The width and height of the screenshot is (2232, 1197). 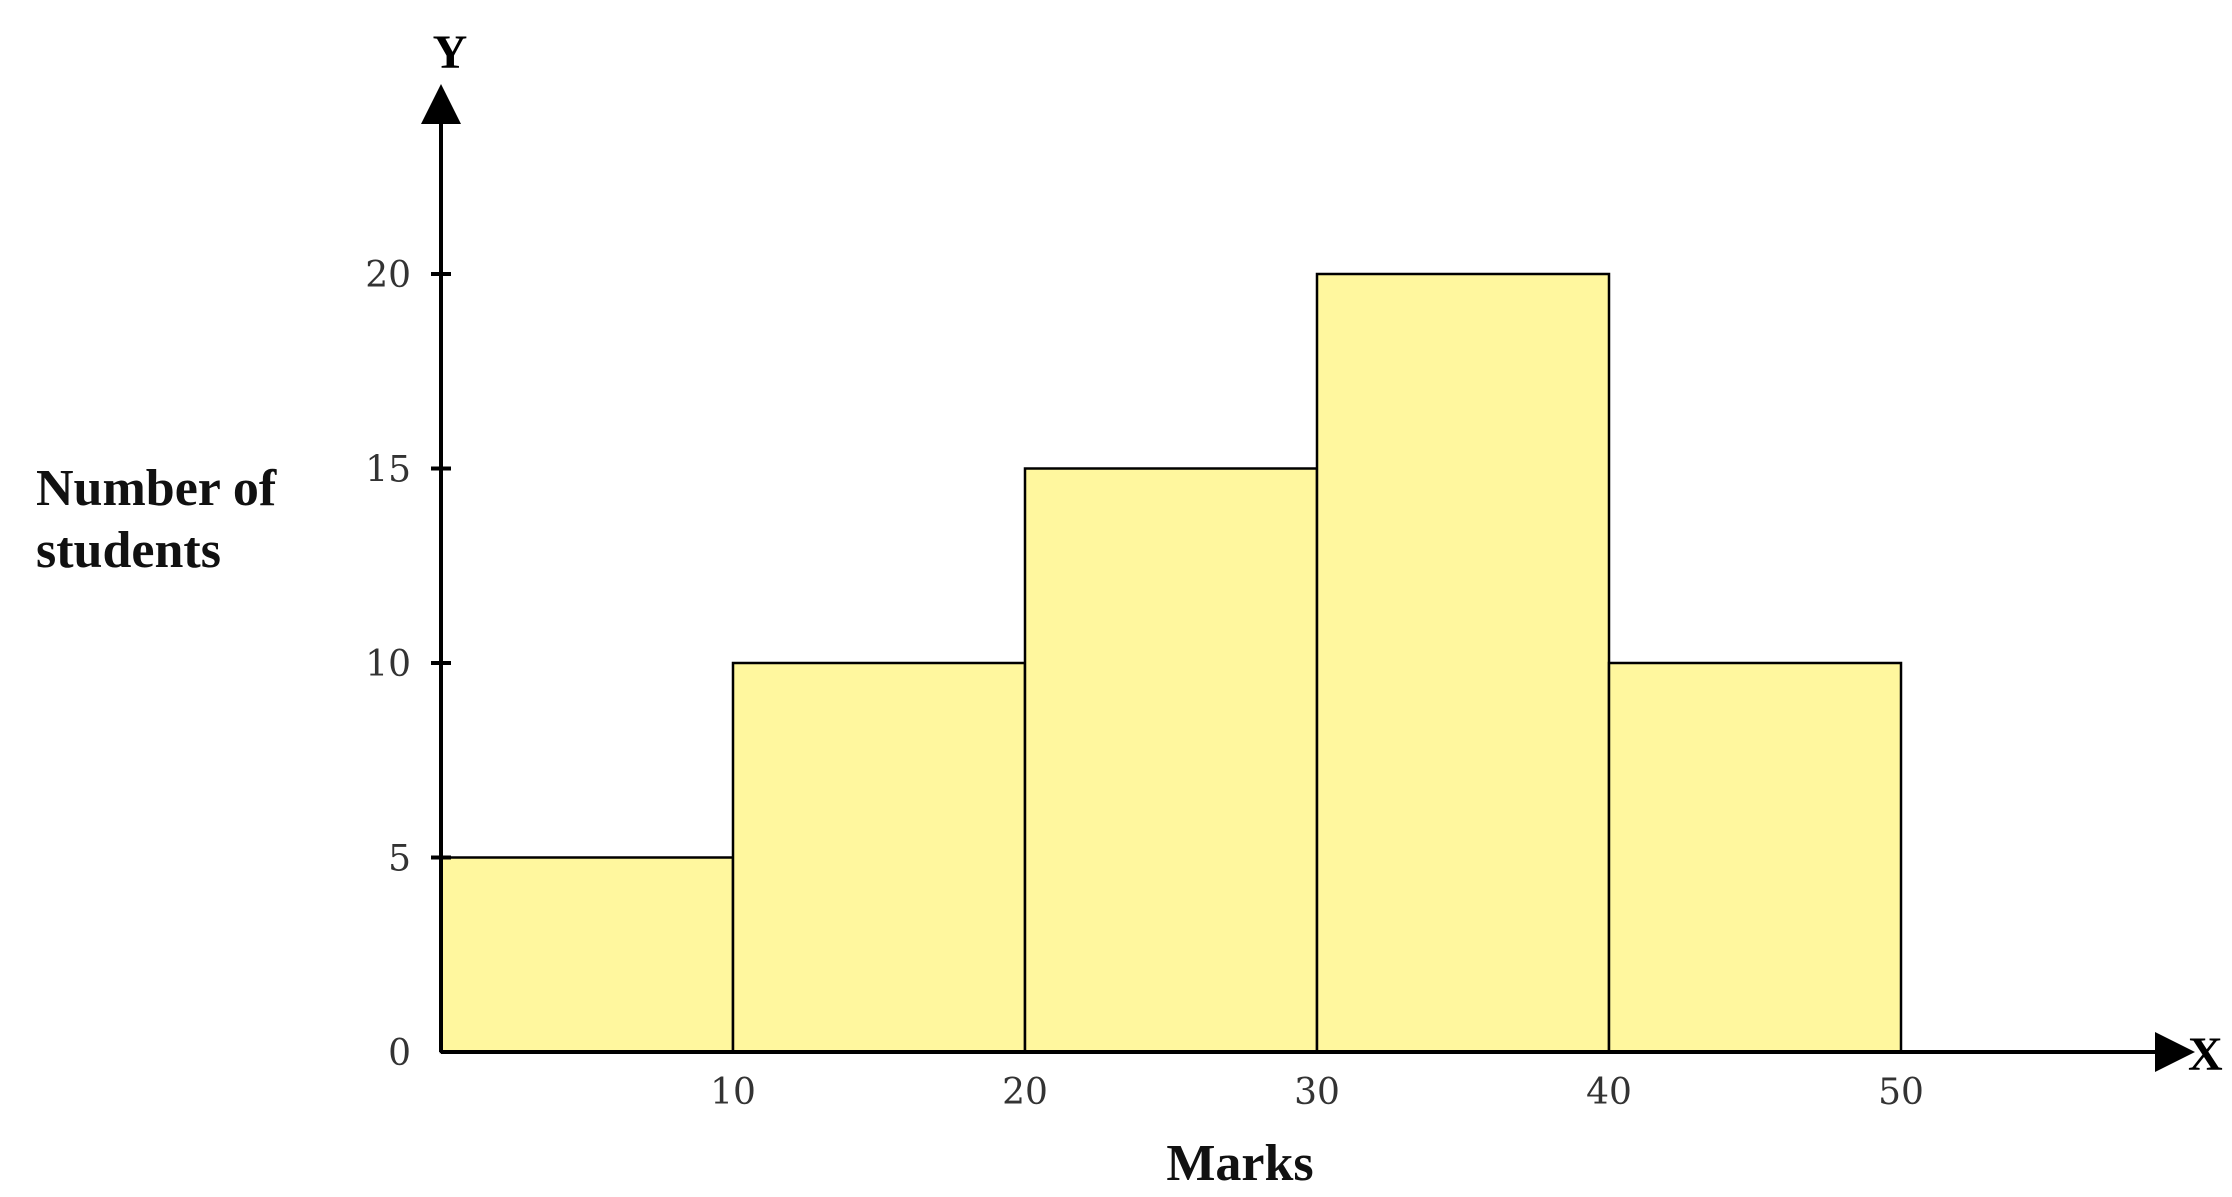 I want to click on x-axis-letter: X, so click(x=2205, y=1054).